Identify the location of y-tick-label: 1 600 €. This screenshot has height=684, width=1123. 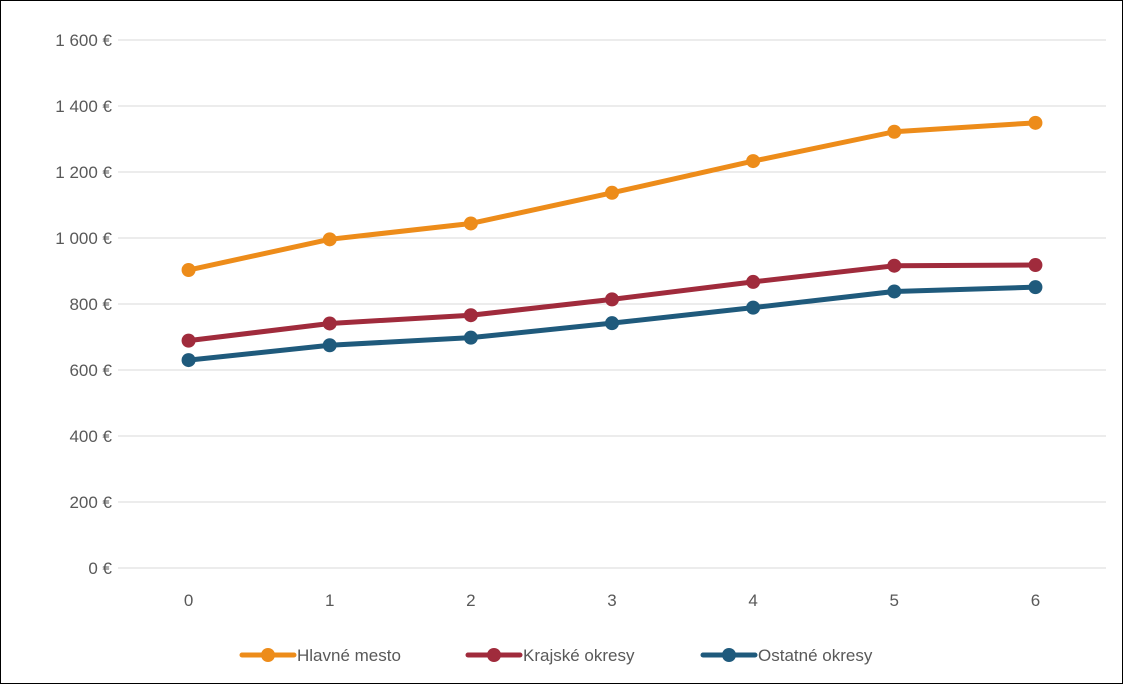
(83, 40).